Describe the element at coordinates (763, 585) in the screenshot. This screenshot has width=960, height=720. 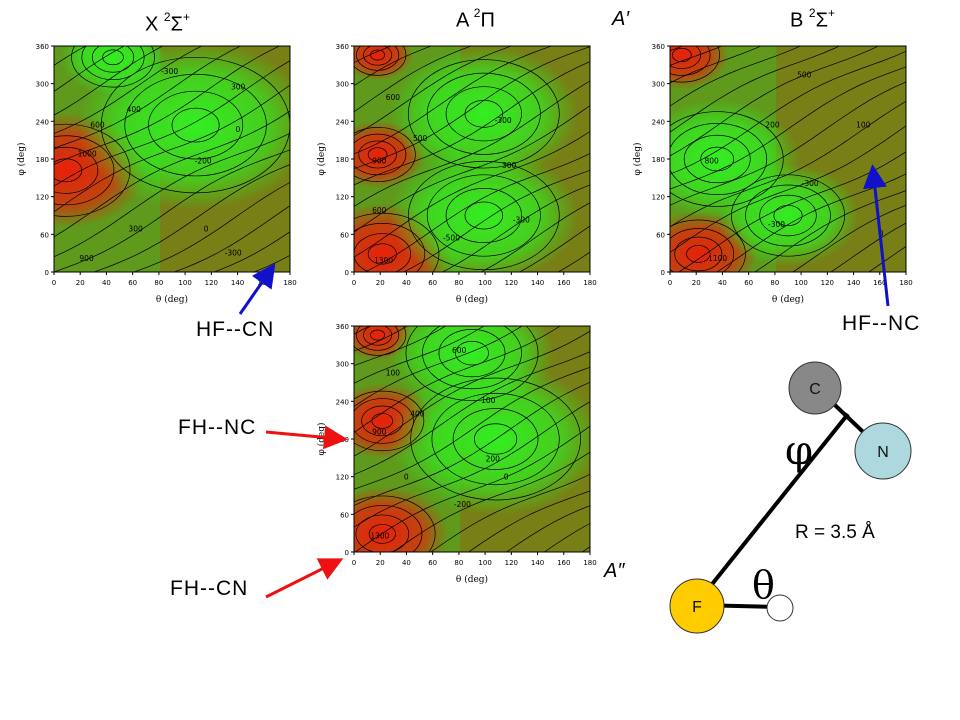
I see `angle-theta: θ` at that location.